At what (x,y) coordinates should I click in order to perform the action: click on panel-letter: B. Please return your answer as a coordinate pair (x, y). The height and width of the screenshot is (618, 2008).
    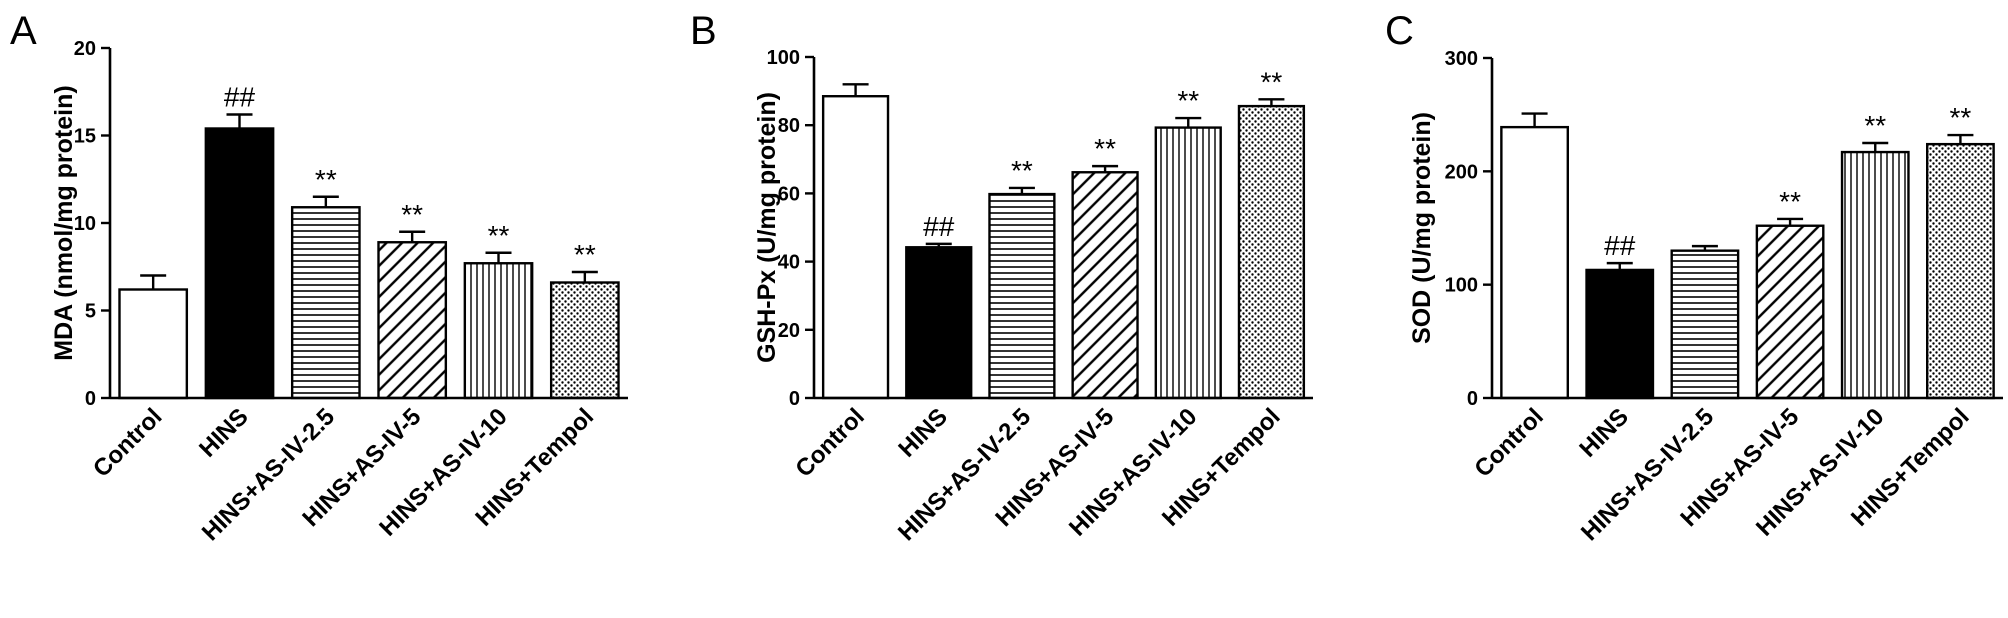
    Looking at the image, I should click on (703, 31).